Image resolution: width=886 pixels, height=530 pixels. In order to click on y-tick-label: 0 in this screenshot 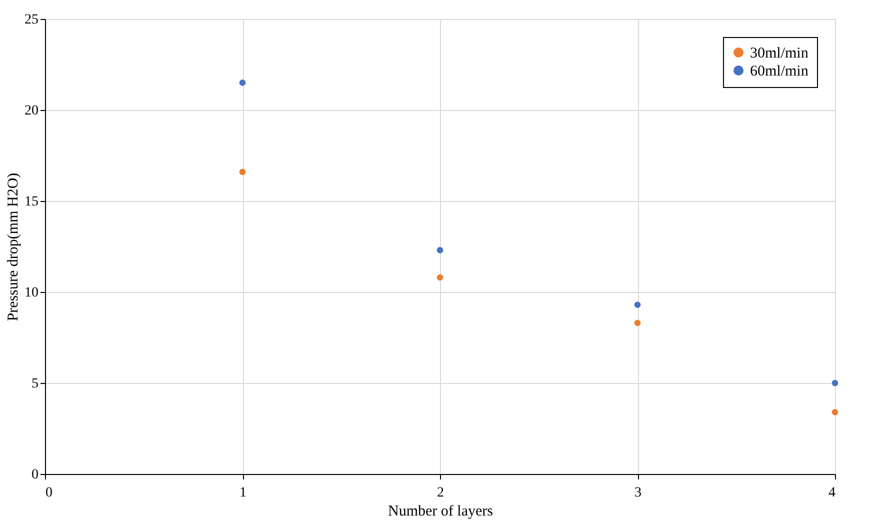, I will do `click(35, 475)`.